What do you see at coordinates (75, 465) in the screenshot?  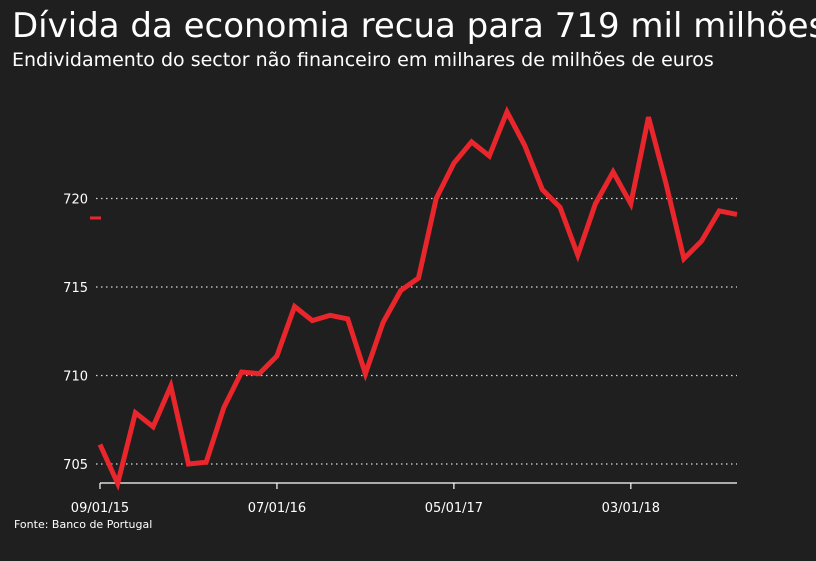 I see `y-tick-label: 705` at bounding box center [75, 465].